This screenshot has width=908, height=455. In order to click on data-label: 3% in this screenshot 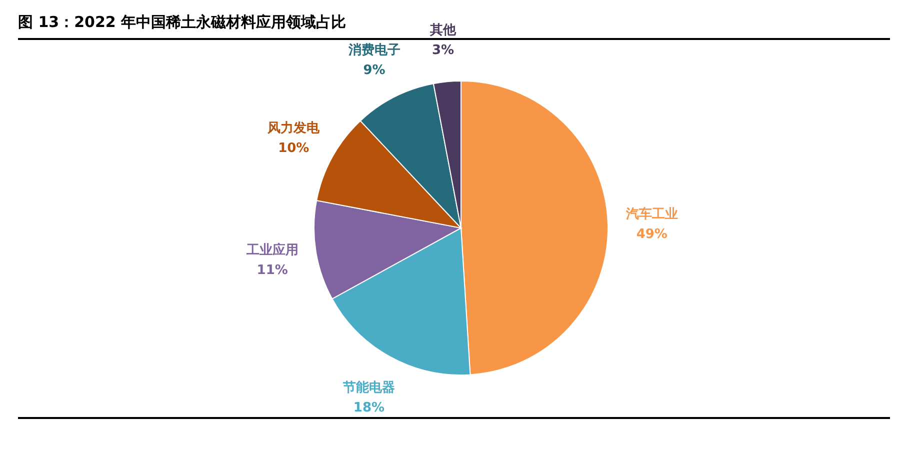, I will do `click(443, 50)`.